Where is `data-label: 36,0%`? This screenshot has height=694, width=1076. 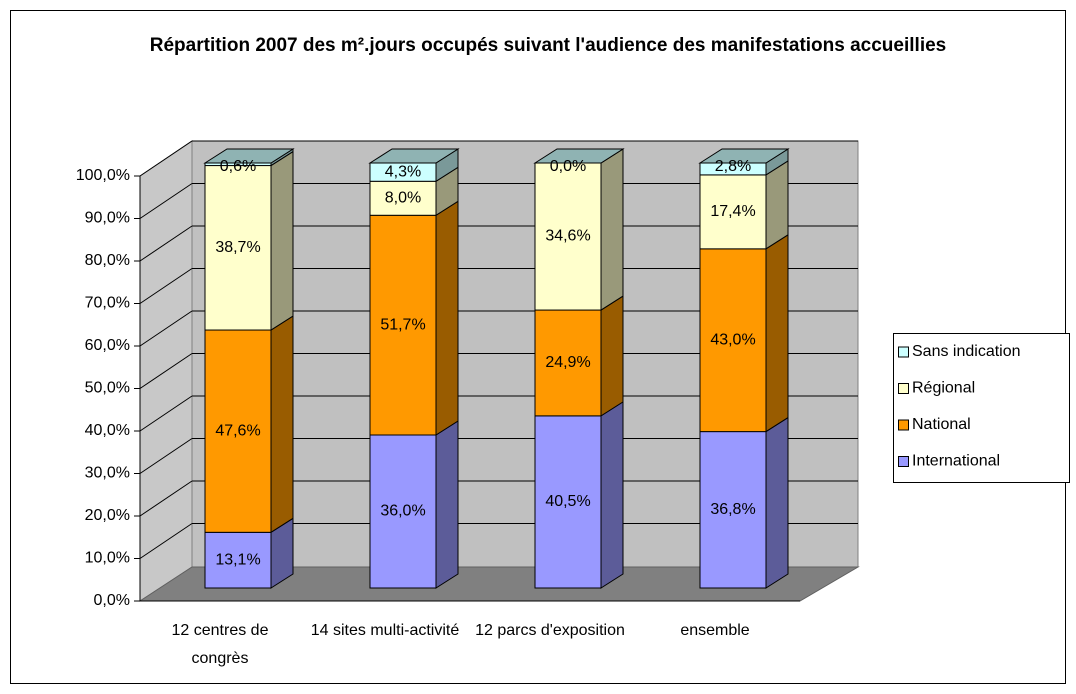 data-label: 36,0% is located at coordinates (402, 511).